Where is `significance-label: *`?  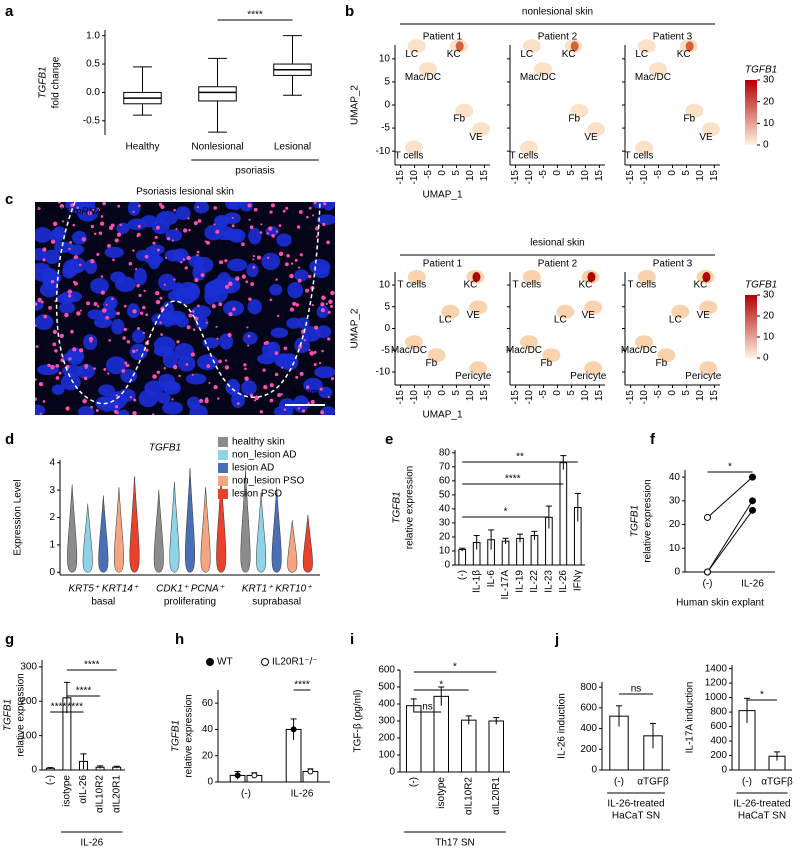 significance-label: * is located at coordinates (506, 512).